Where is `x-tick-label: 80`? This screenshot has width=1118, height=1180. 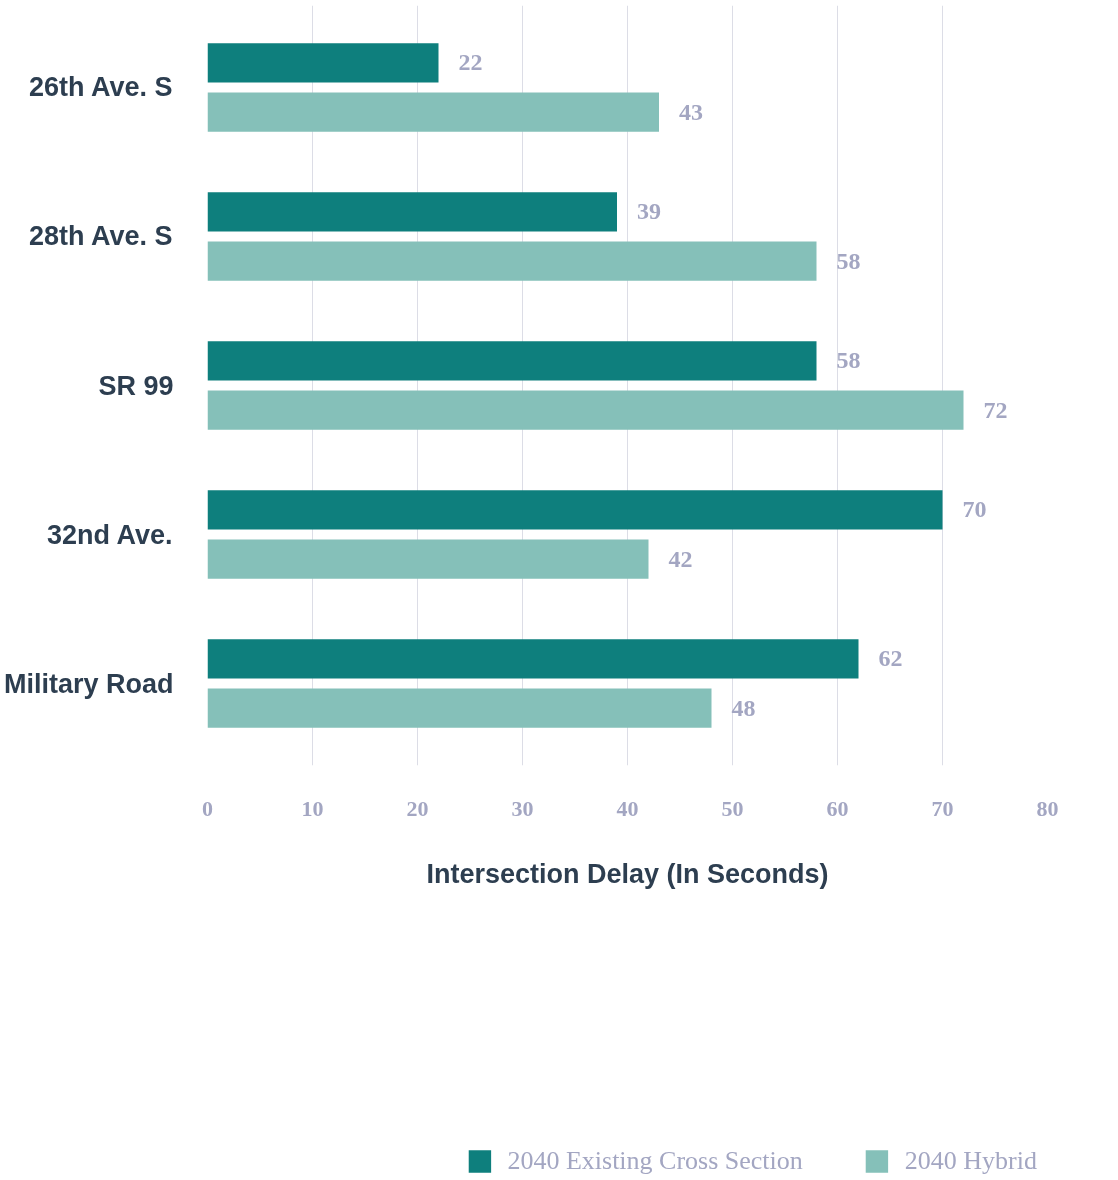 x-tick-label: 80 is located at coordinates (1047, 808).